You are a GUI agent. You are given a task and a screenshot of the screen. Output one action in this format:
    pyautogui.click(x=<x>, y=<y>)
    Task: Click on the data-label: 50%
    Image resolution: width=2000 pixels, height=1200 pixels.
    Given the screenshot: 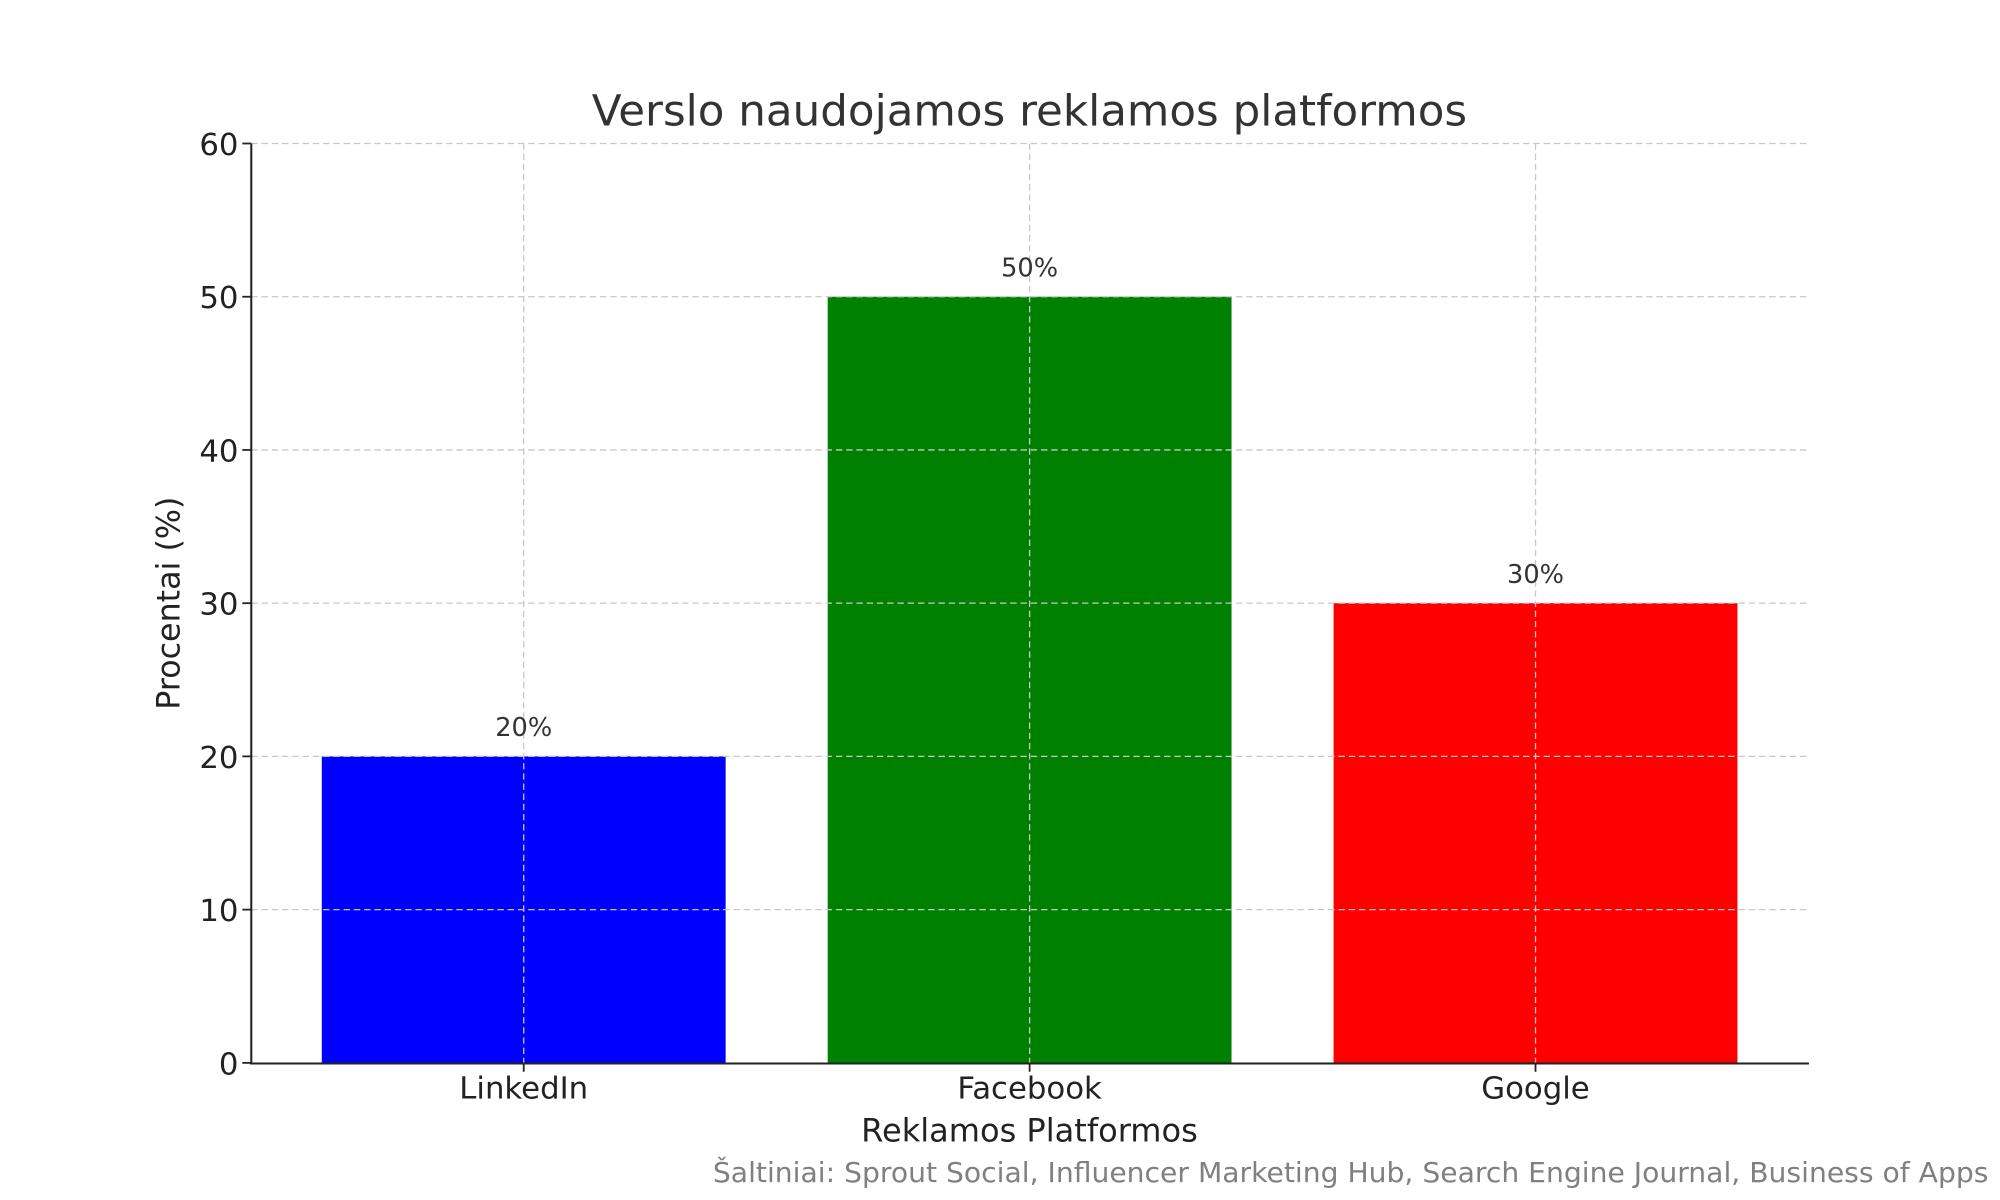 What is the action you would take?
    pyautogui.click(x=1029, y=269)
    